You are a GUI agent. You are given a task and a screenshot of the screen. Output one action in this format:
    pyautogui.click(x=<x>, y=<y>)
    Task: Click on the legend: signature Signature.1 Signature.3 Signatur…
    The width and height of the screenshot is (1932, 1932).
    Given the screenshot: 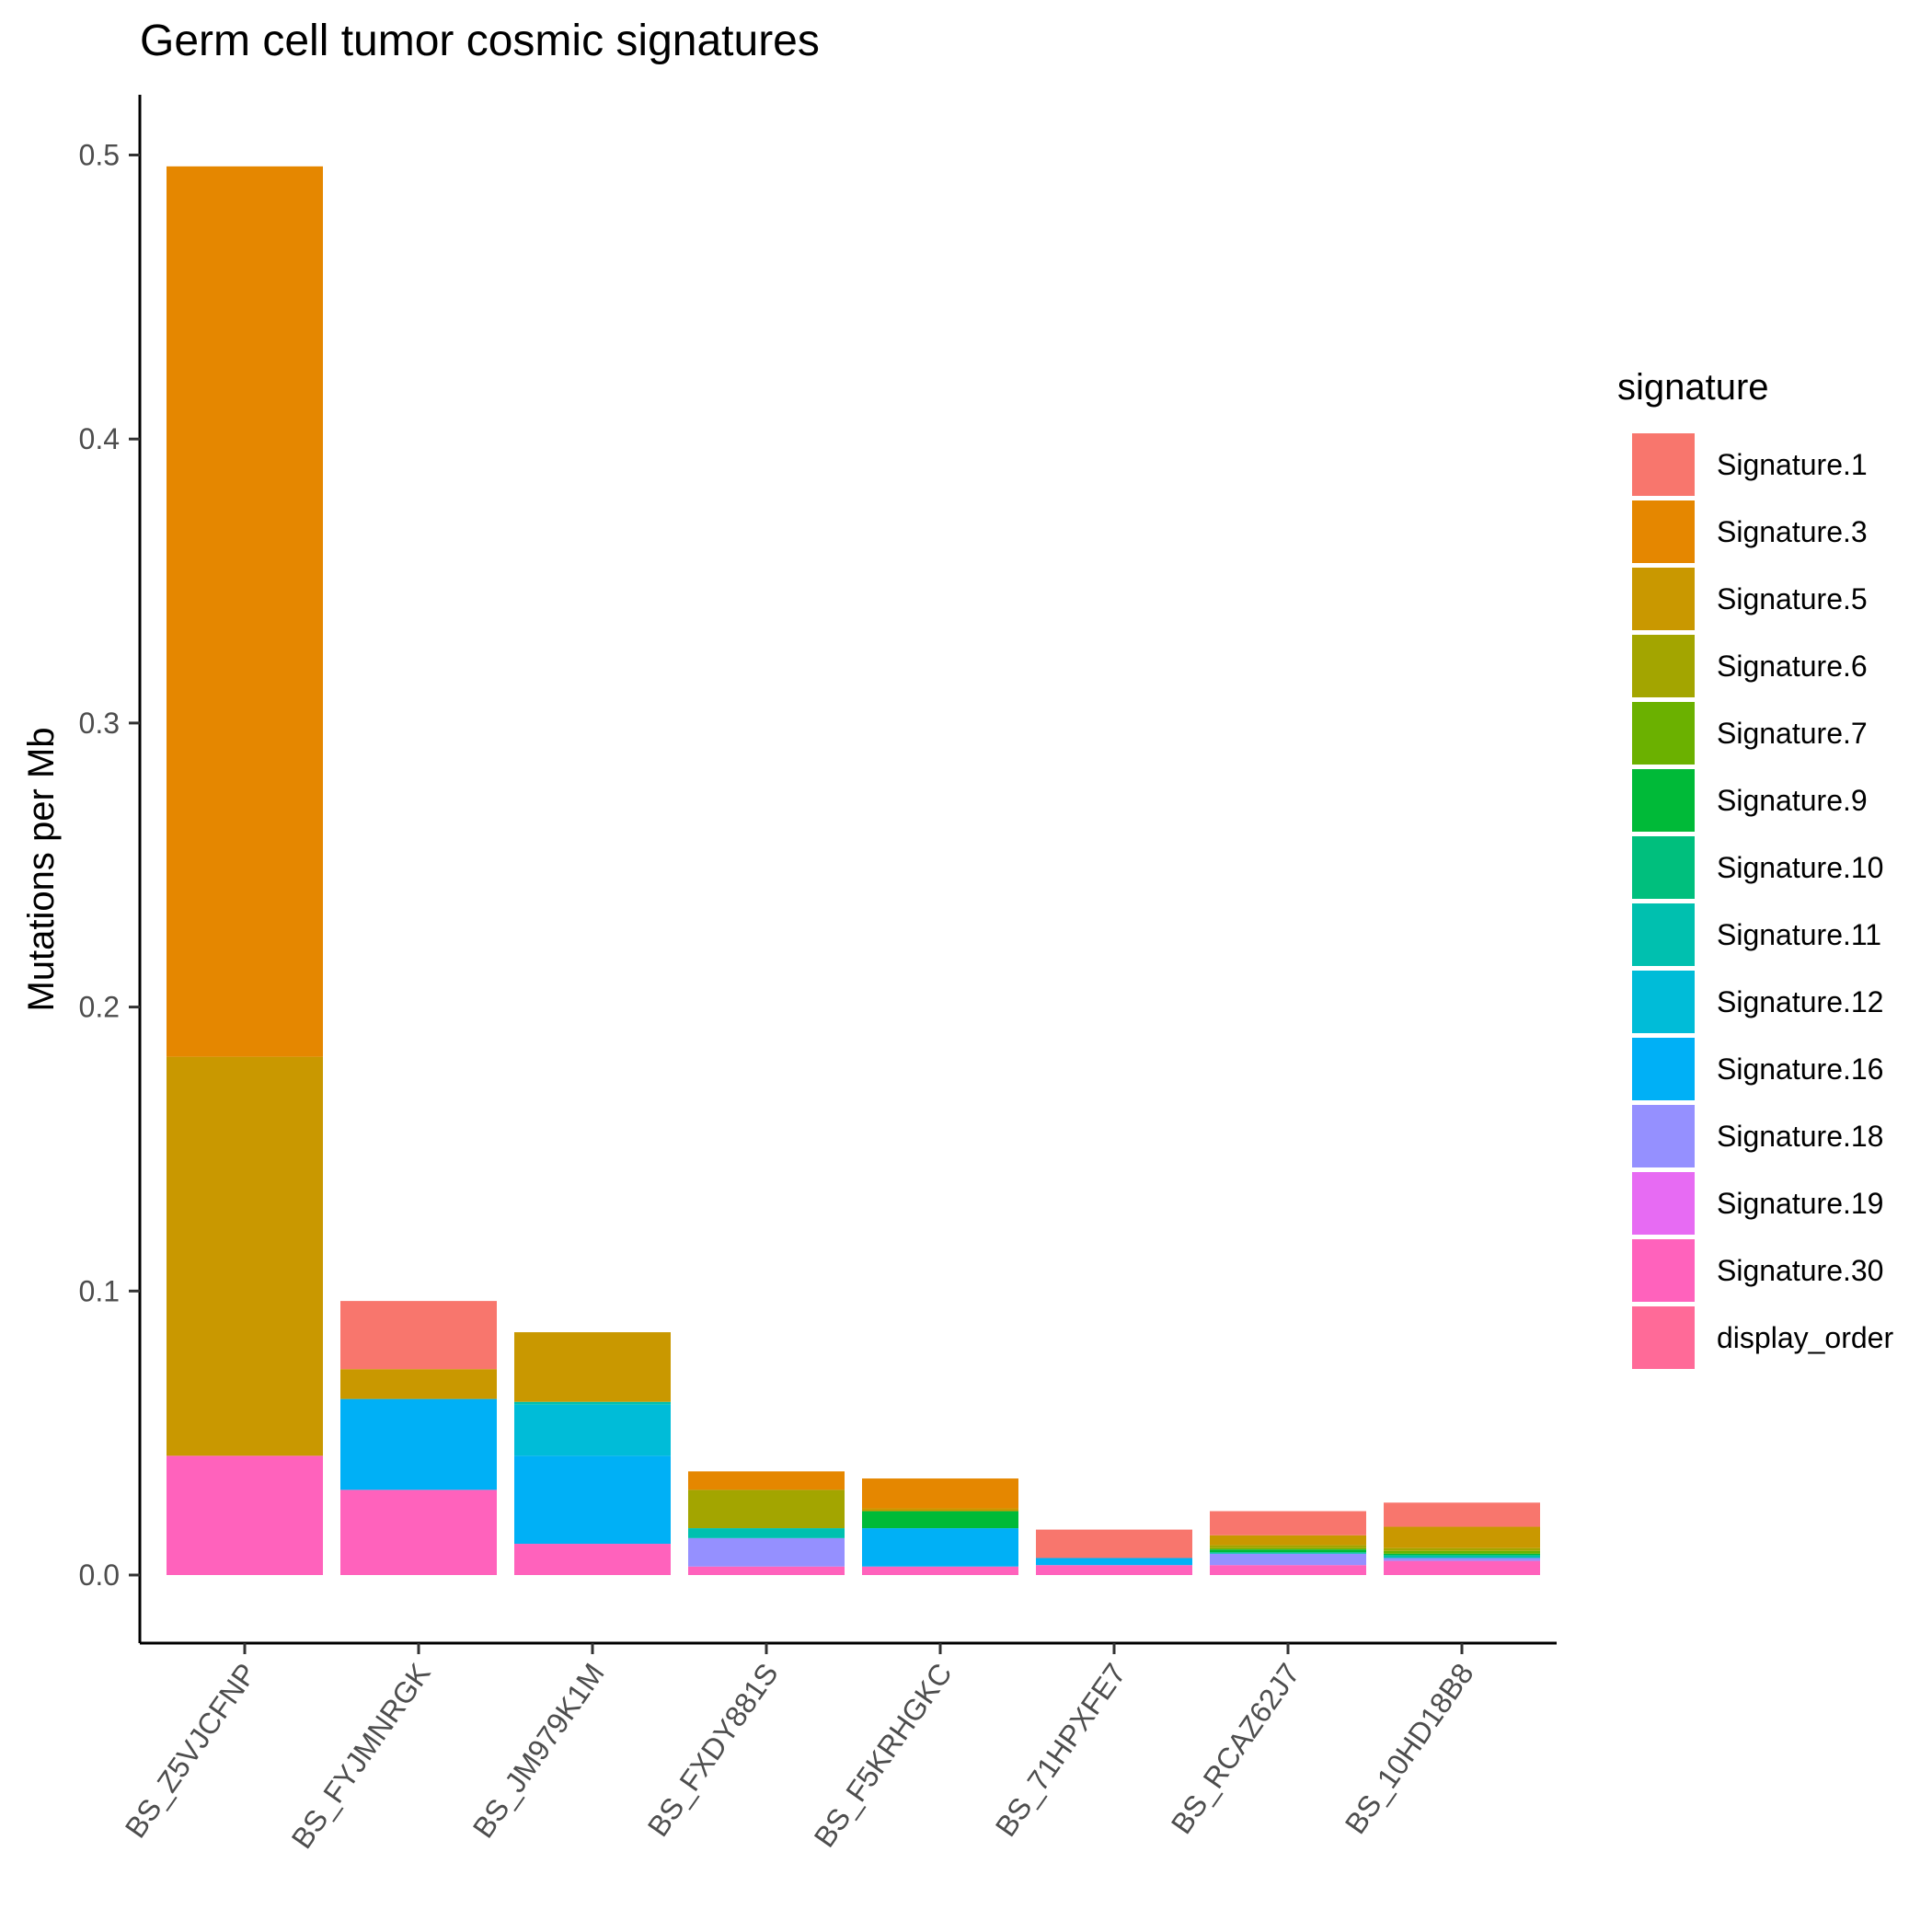 What is the action you would take?
    pyautogui.click(x=1755, y=868)
    